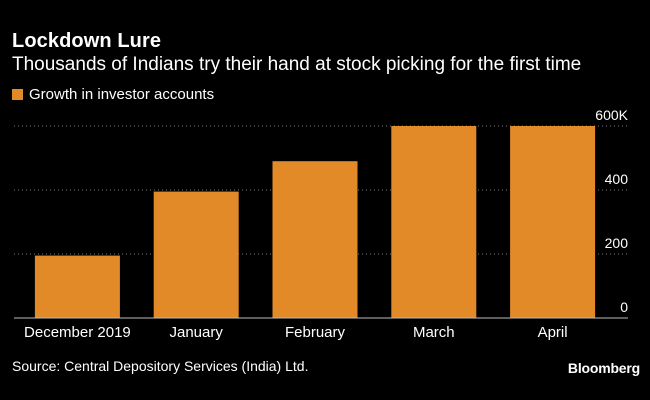 Image resolution: width=650 pixels, height=400 pixels. What do you see at coordinates (315, 332) in the screenshot?
I see `x-tick-label-3: February` at bounding box center [315, 332].